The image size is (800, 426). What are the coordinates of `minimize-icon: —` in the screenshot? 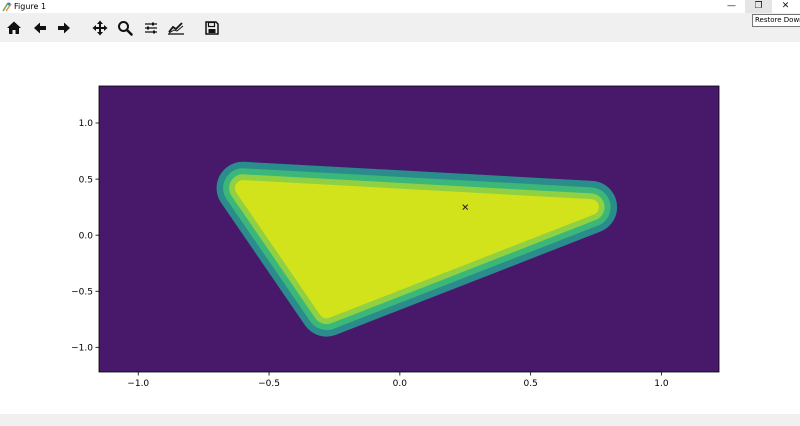 It's located at (731, 6).